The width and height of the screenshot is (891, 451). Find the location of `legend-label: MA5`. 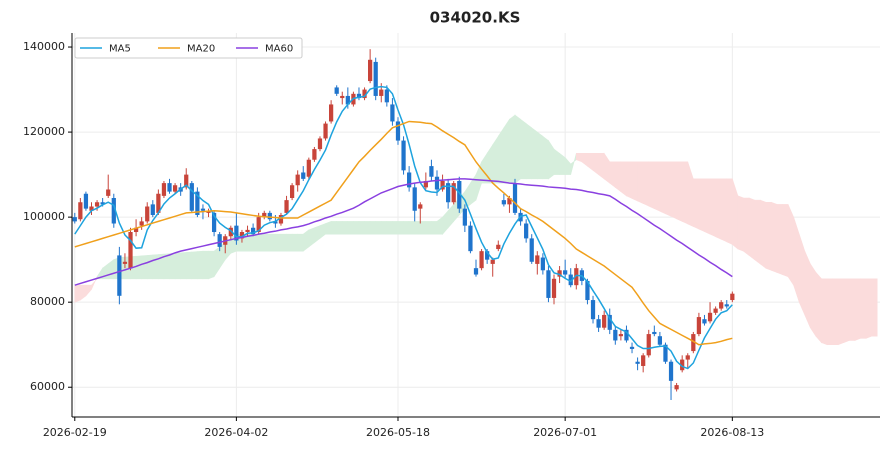

legend-label: MA5 is located at coordinates (120, 49).